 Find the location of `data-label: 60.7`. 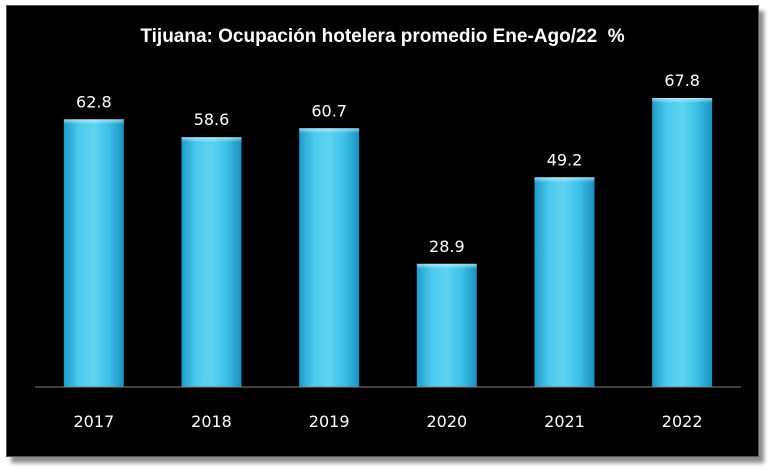

data-label: 60.7 is located at coordinates (329, 110).